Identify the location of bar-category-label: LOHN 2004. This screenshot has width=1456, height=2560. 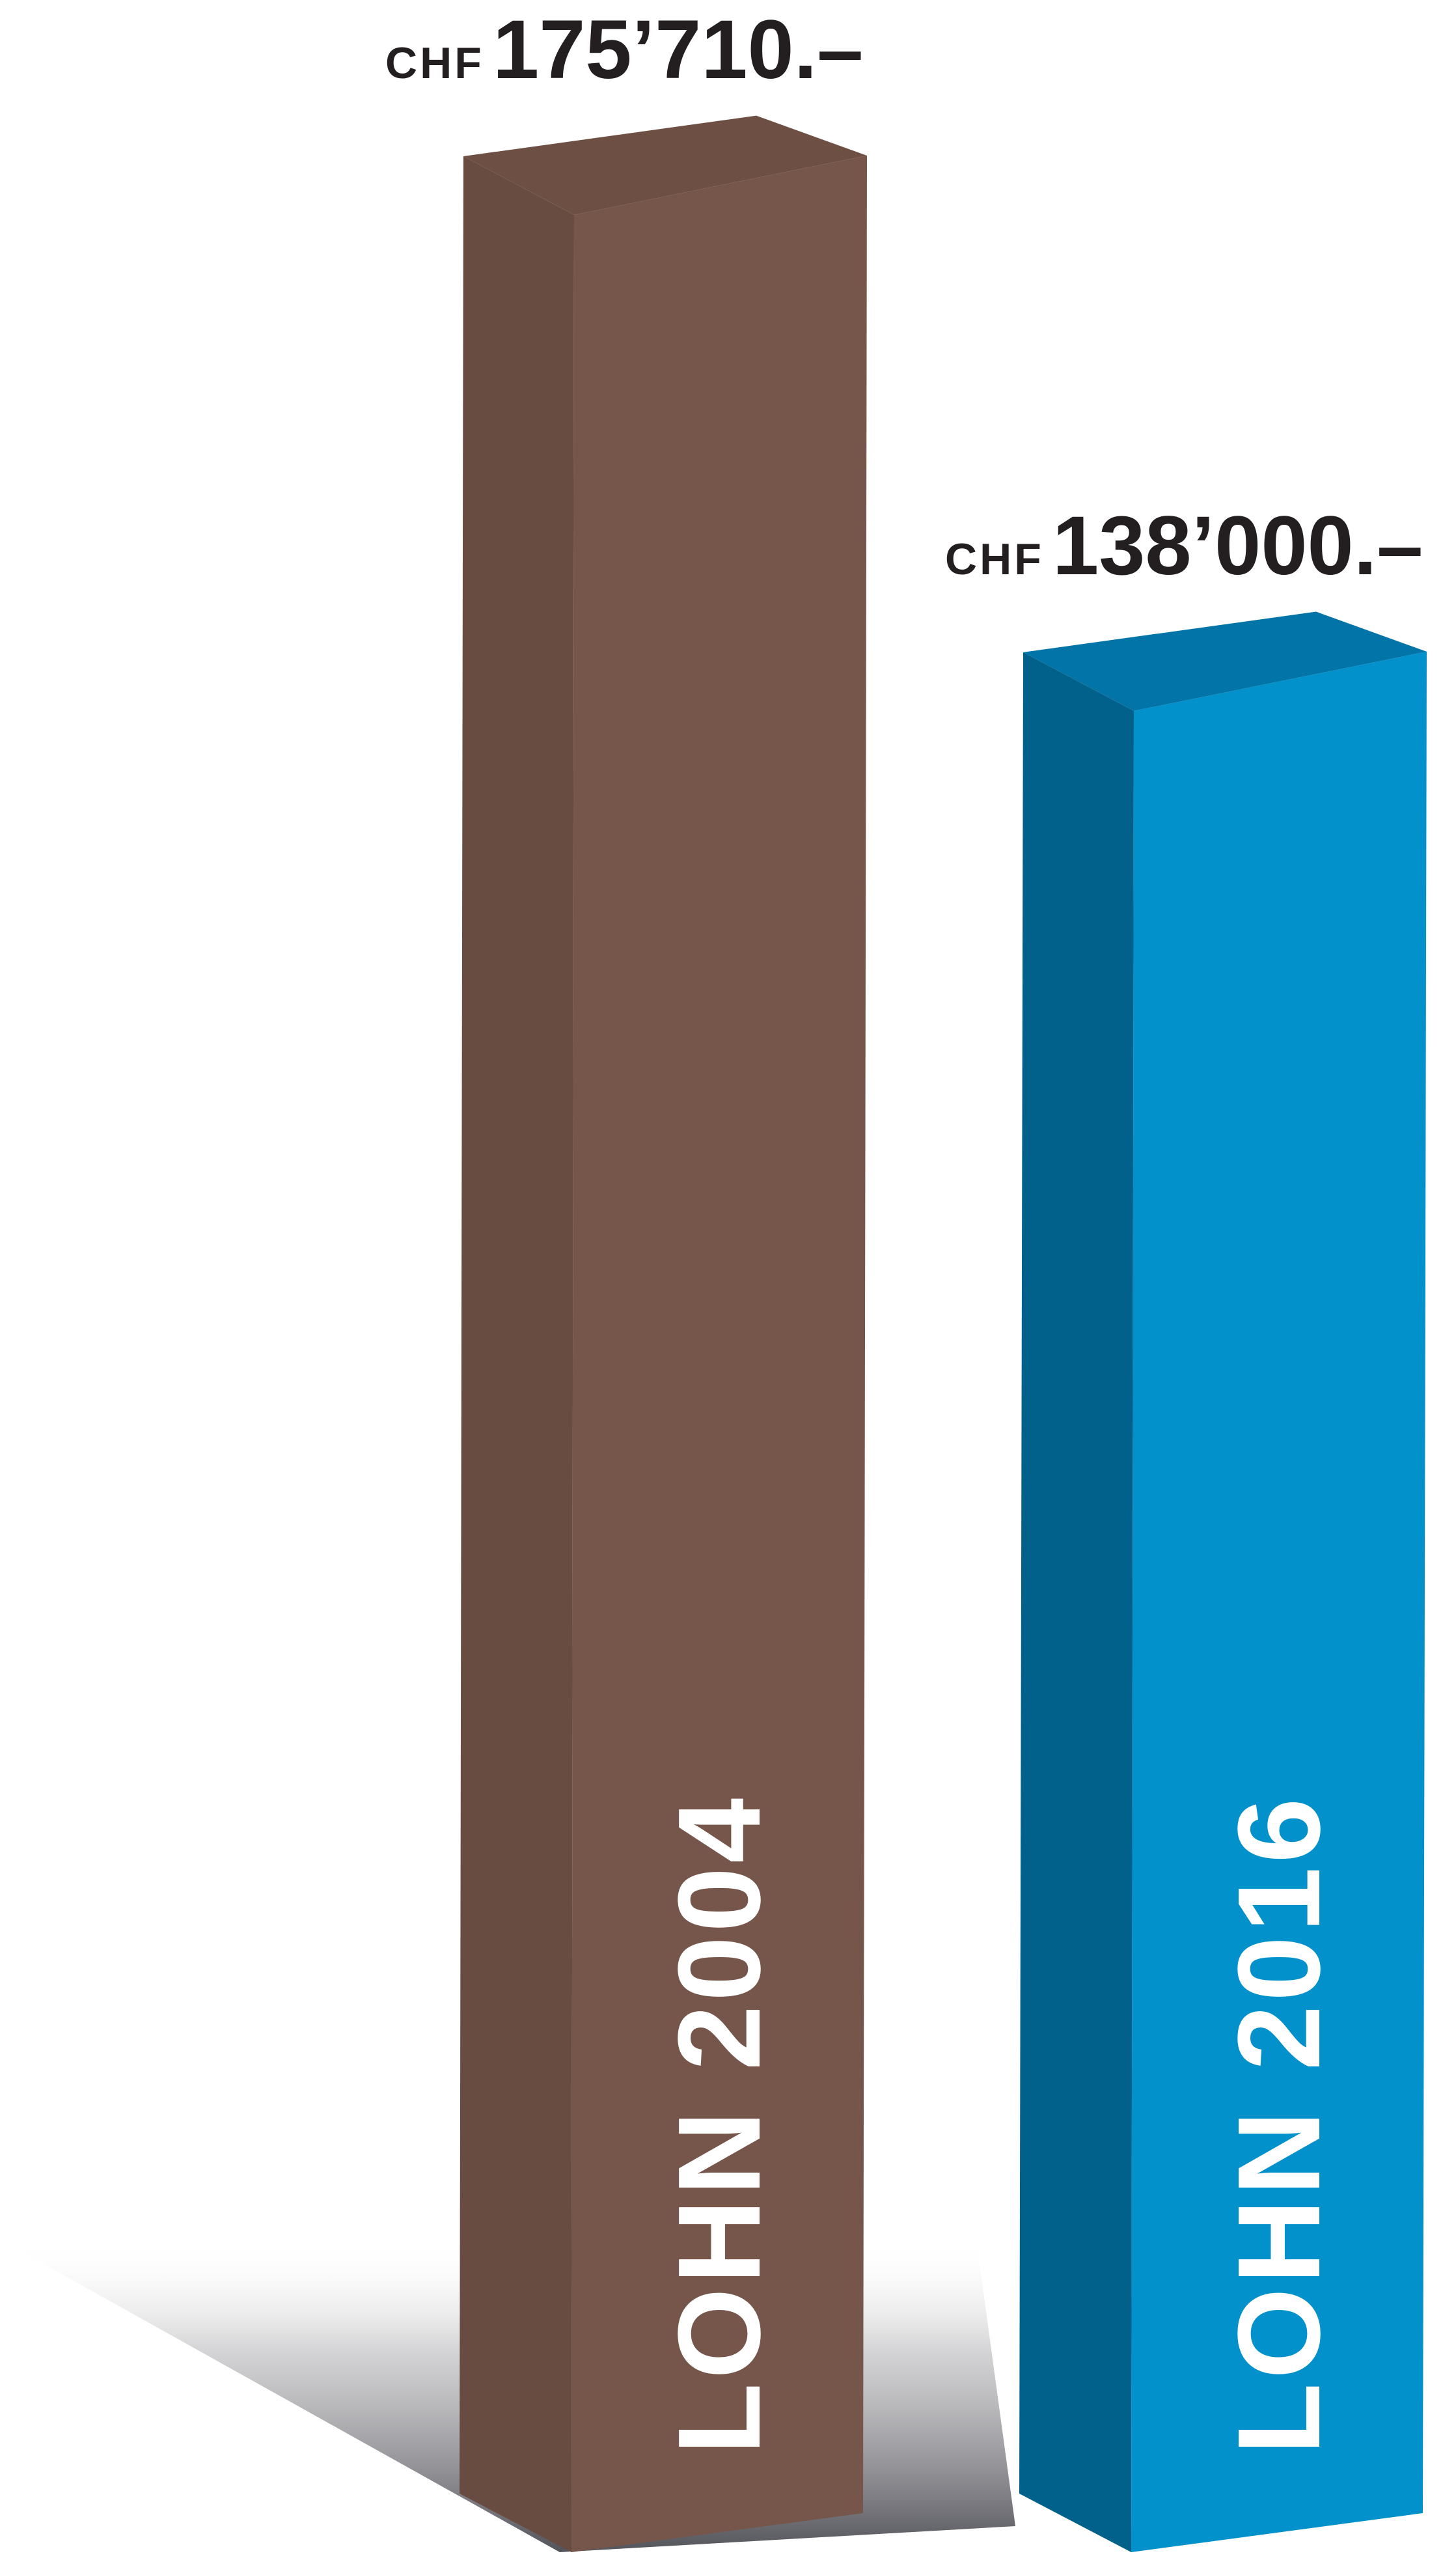
(719, 2124).